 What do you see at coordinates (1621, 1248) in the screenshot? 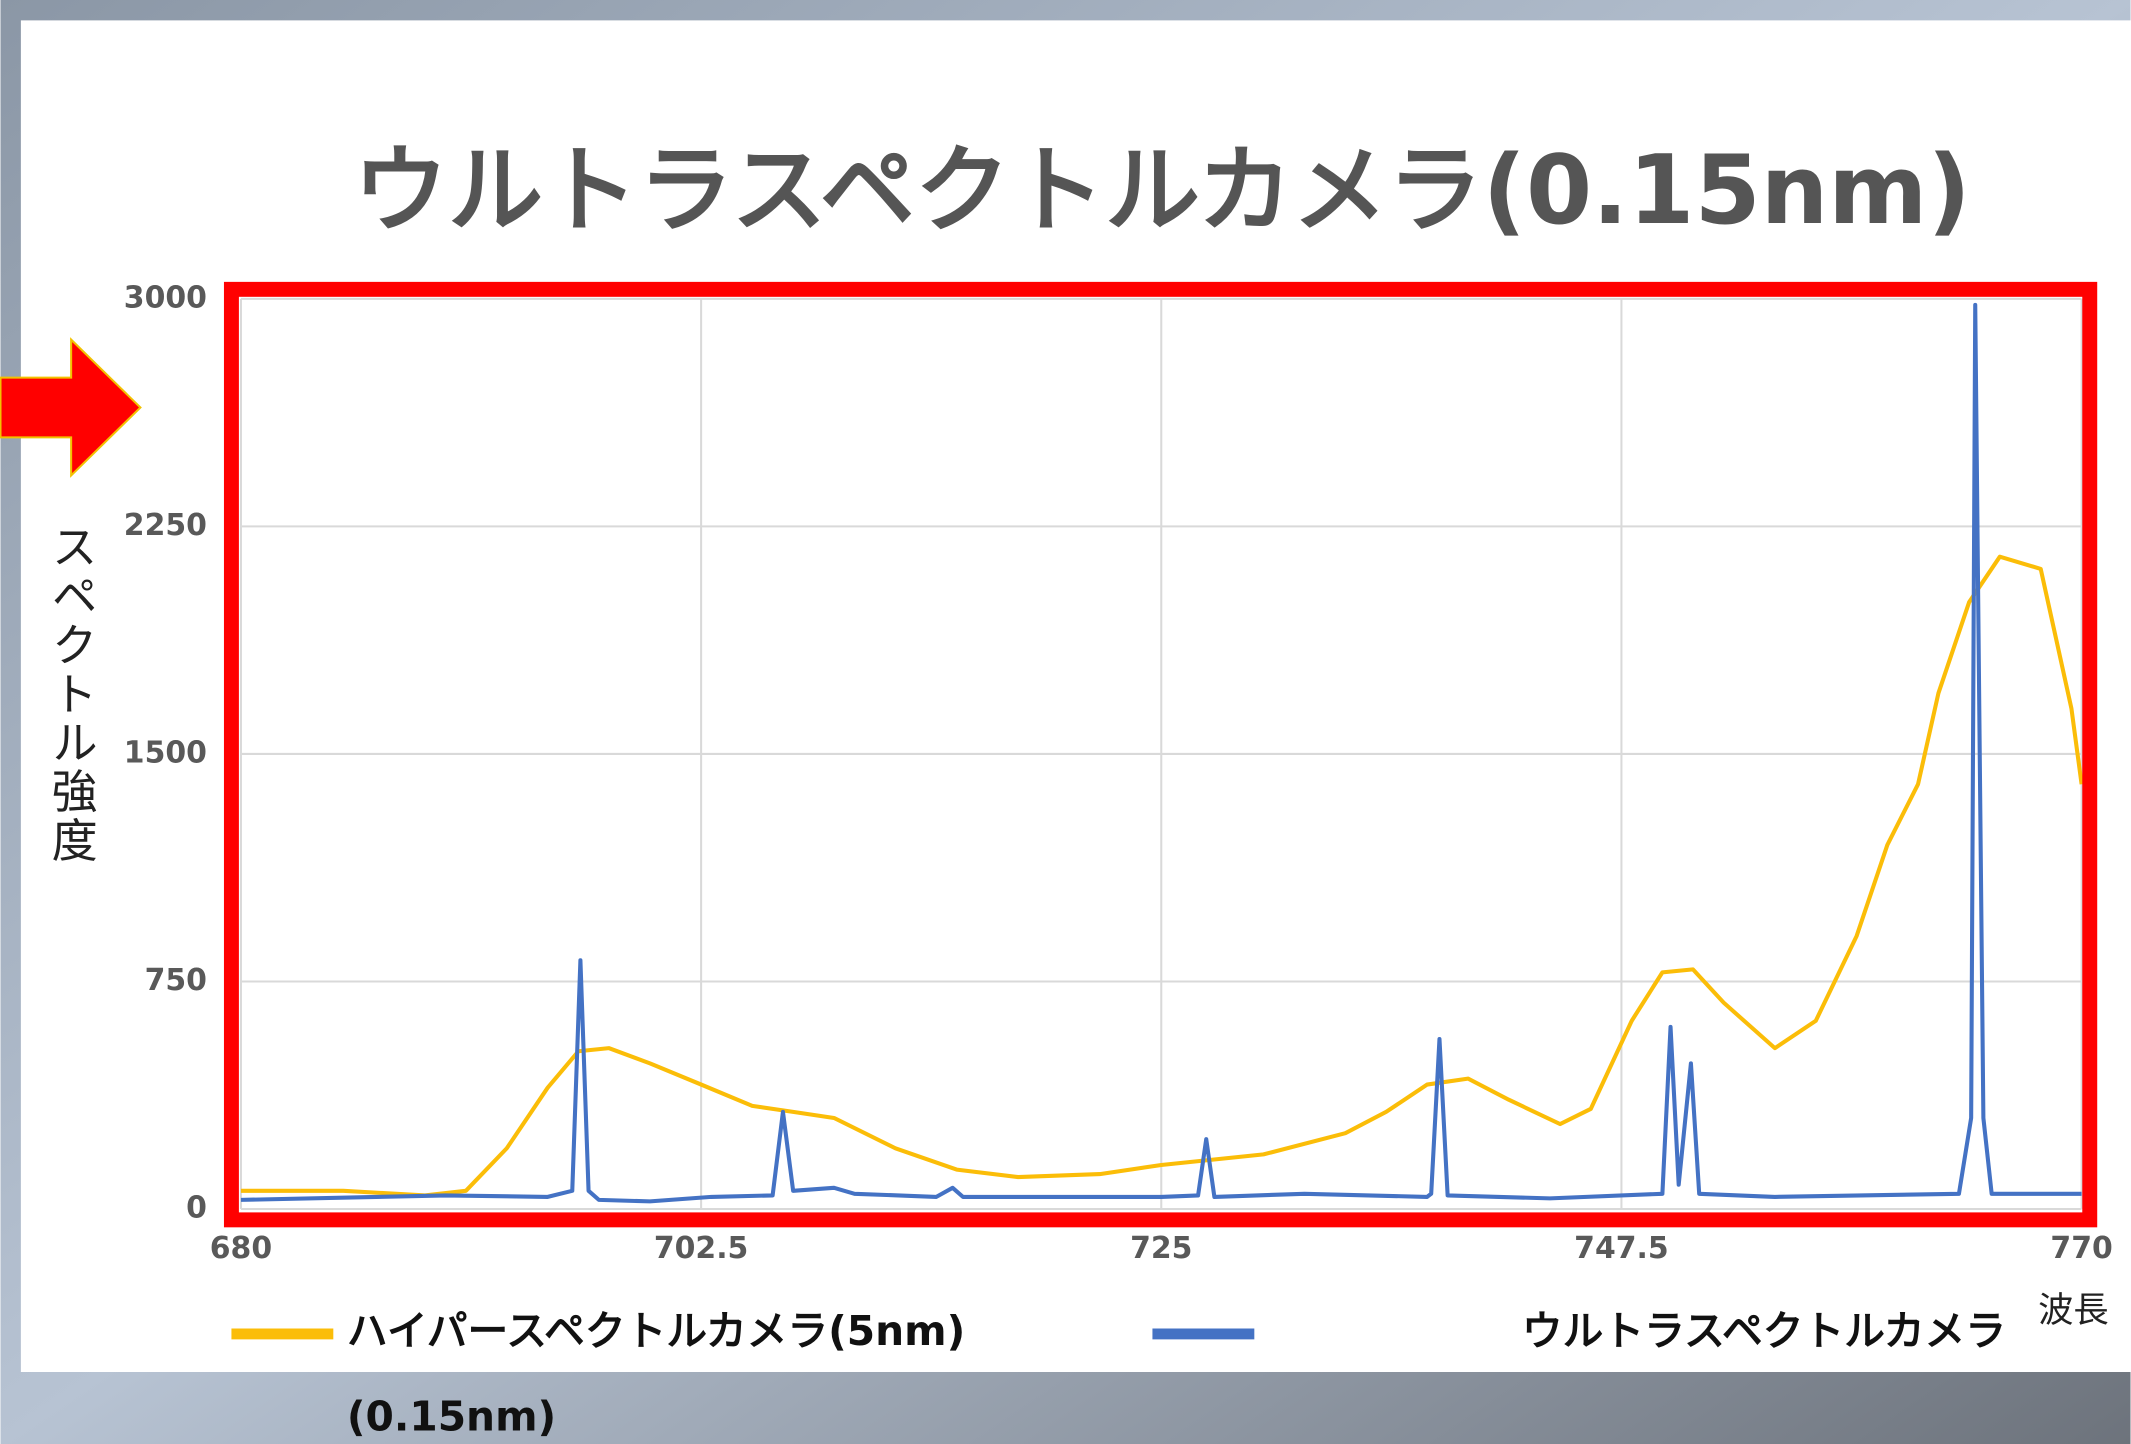
I see `x-tick-label: 747.5` at bounding box center [1621, 1248].